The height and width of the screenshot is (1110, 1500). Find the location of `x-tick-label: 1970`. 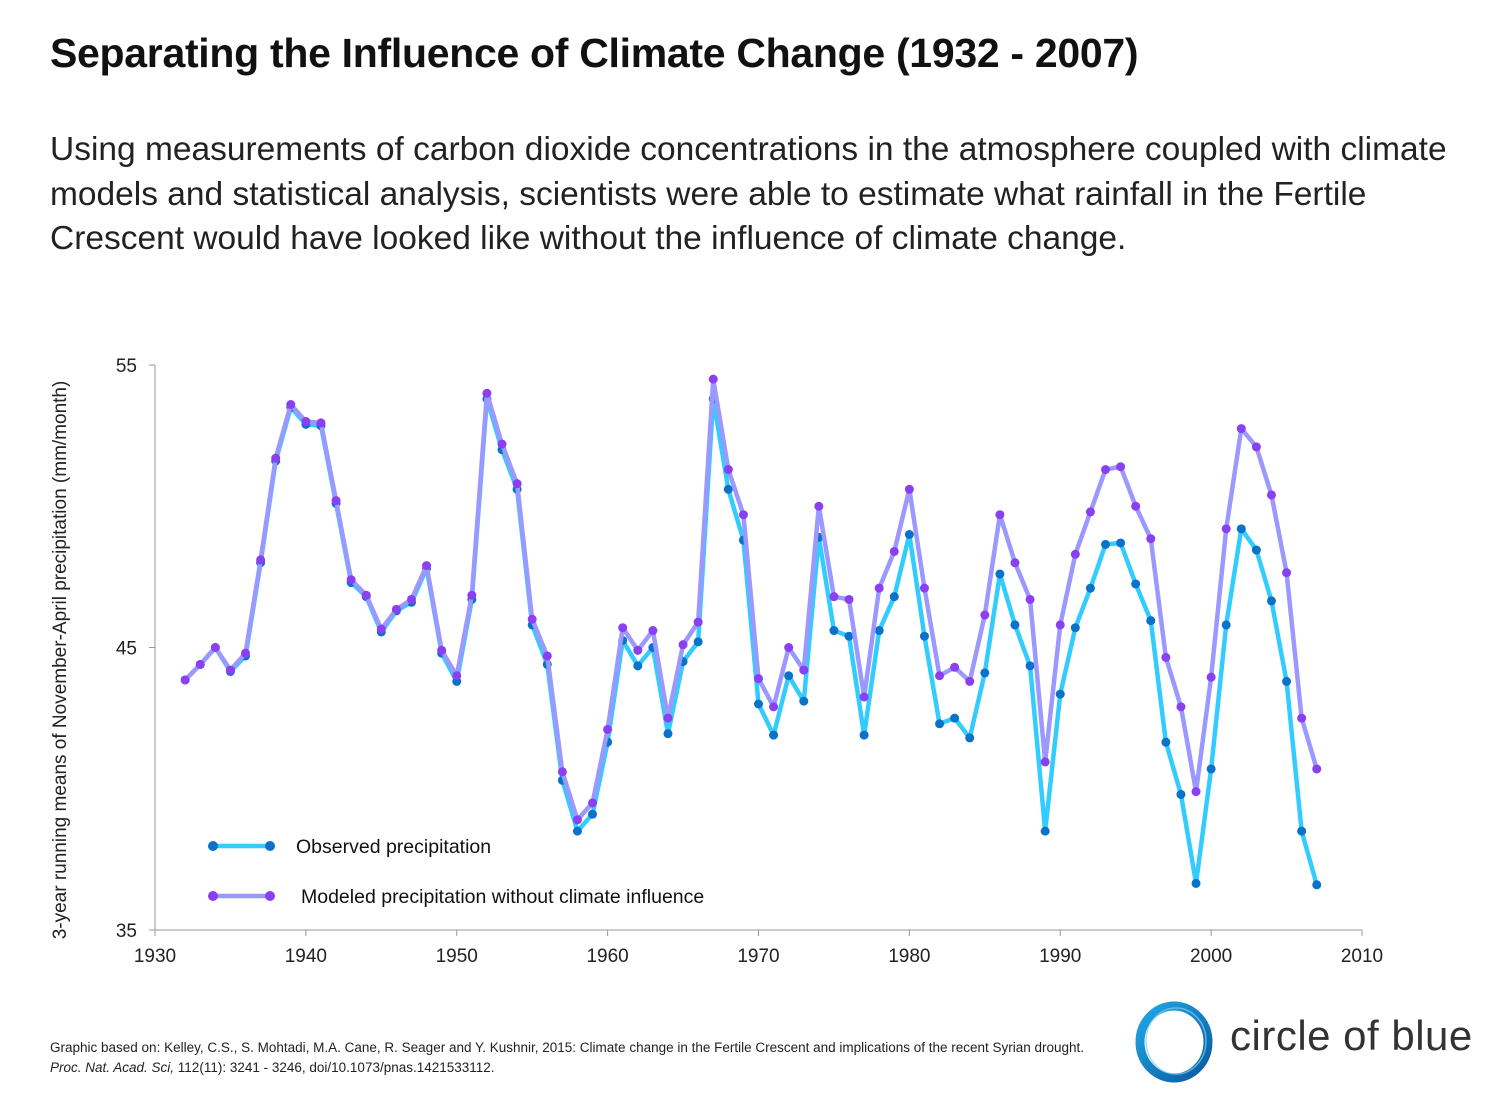

x-tick-label: 1970 is located at coordinates (758, 956).